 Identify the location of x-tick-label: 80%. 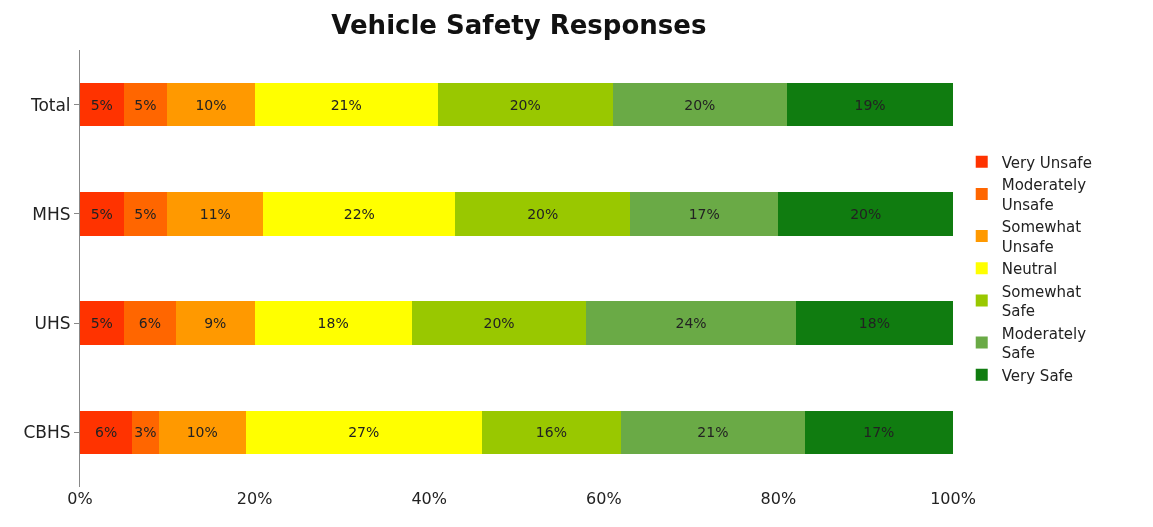
(778, 498).